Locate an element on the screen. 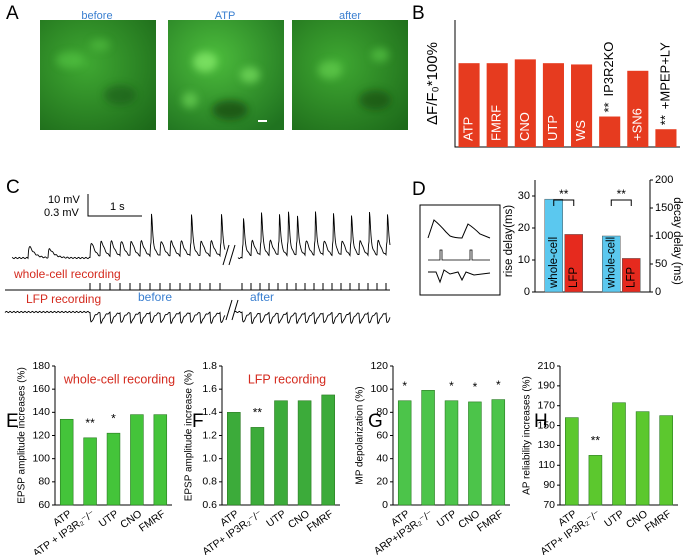 The image size is (685, 555). inset is located at coordinates (460, 250).